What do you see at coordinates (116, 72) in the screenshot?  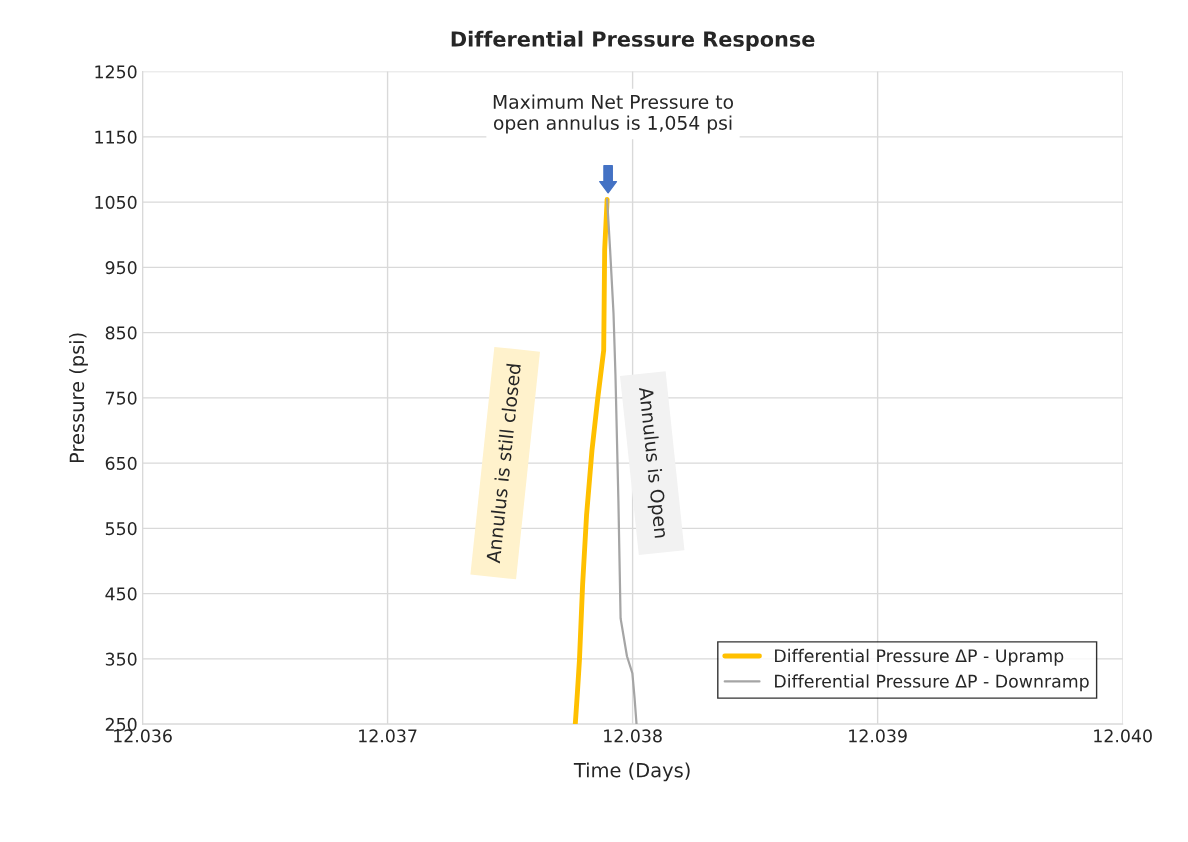 I see `y-tick-label: 1250` at bounding box center [116, 72].